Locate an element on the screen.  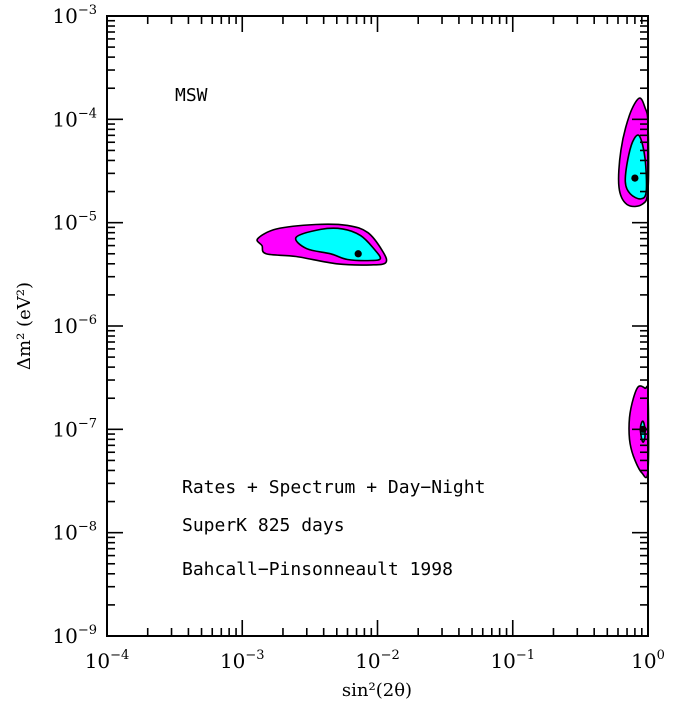
y-tick-label-0: 10⁻⁹ is located at coordinates (74, 635).